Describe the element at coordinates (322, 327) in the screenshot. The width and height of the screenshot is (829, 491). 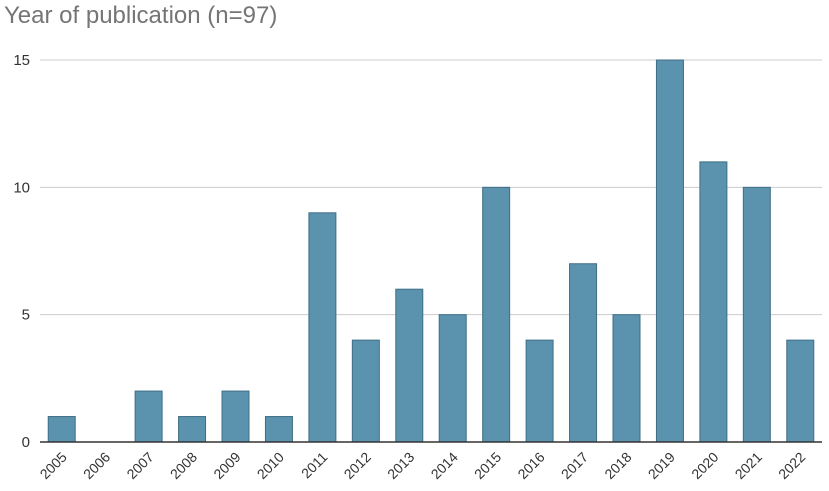
I see `bar-2011` at that location.